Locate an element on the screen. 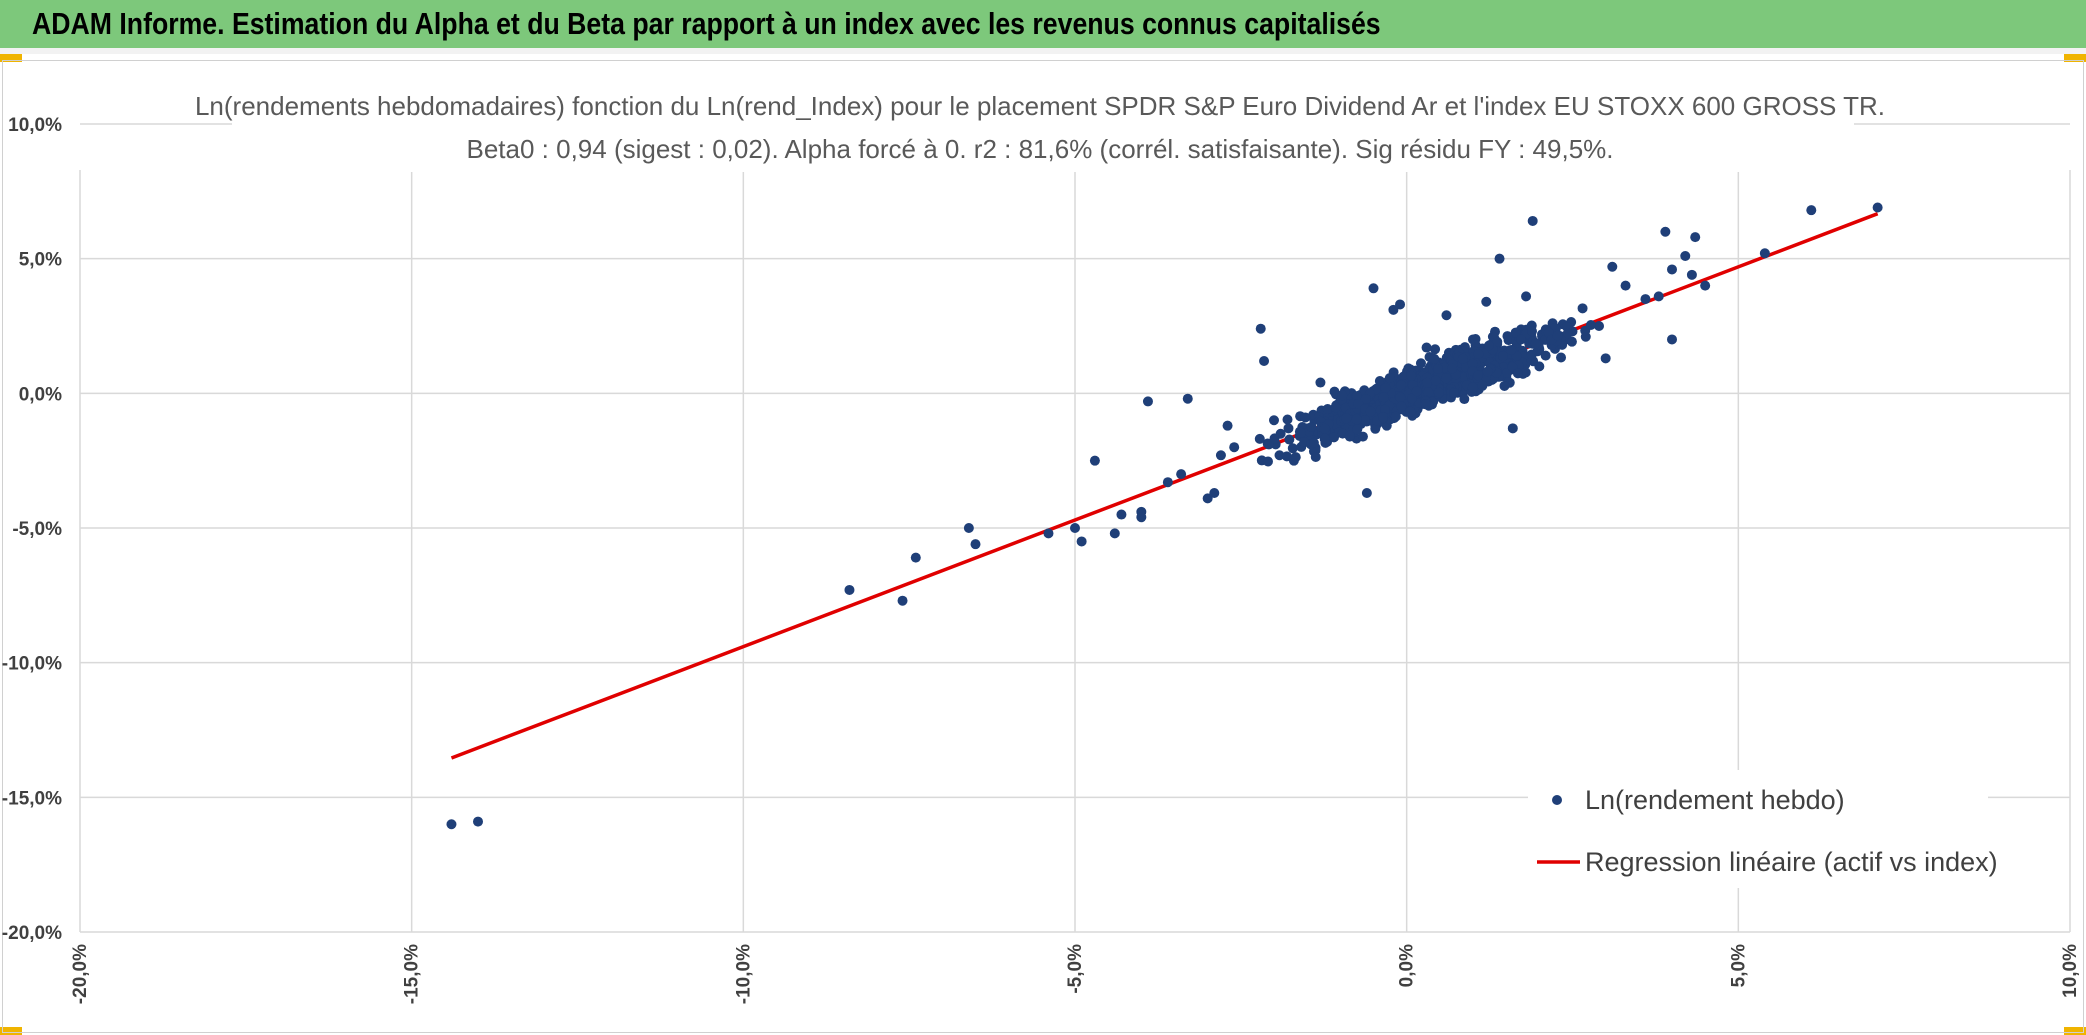 This screenshot has height=1035, width=2086. corner-marker-top-left is located at coordinates (11, 58).